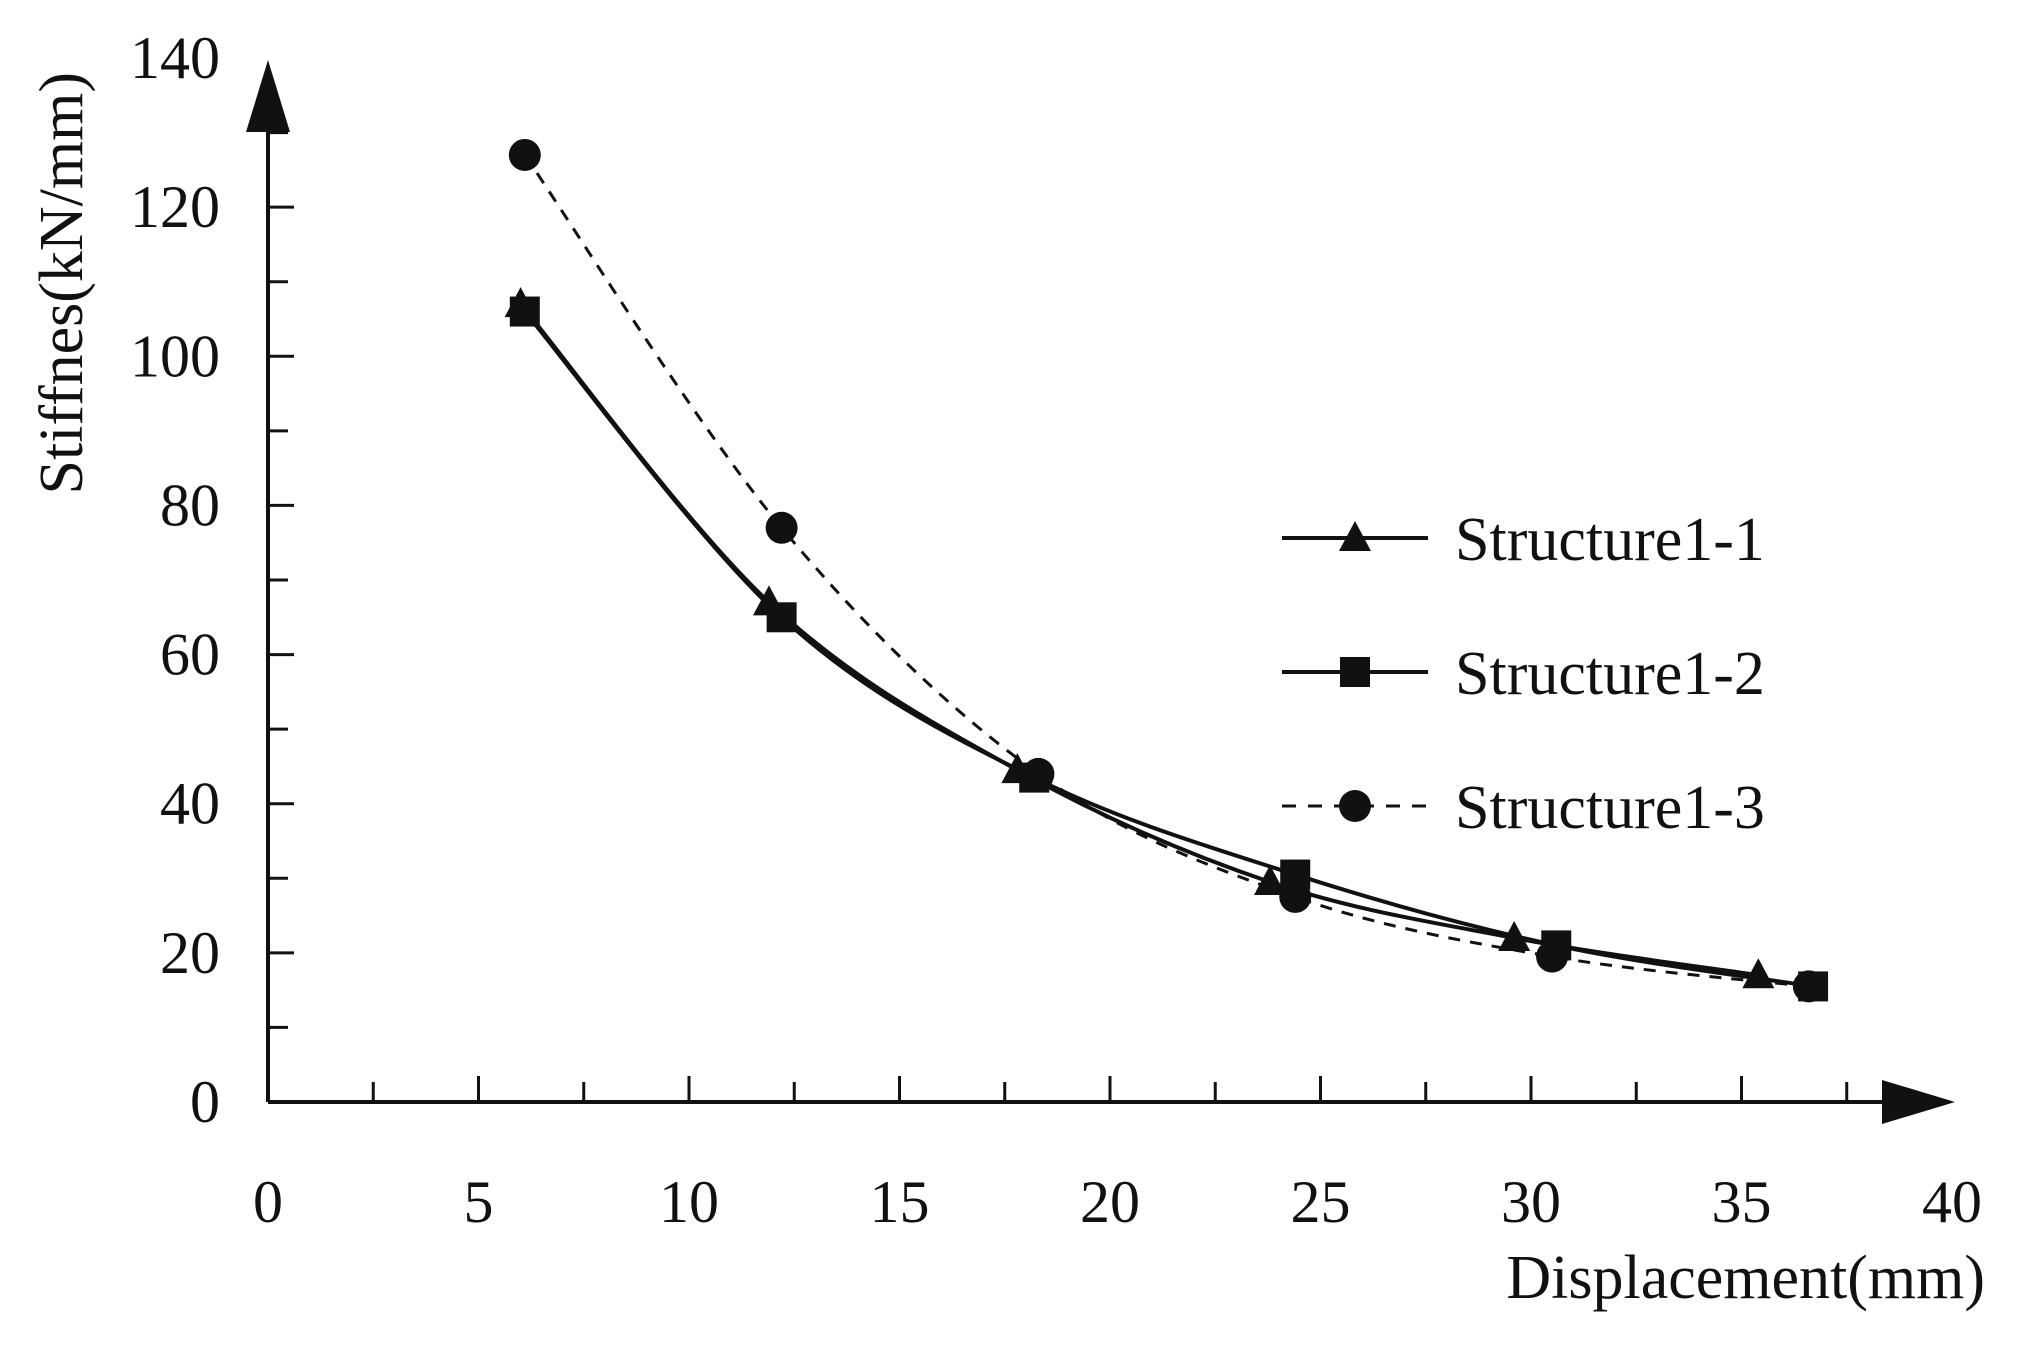 Image resolution: width=2019 pixels, height=1346 pixels. I want to click on x-tick-label: 25, so click(1321, 1202).